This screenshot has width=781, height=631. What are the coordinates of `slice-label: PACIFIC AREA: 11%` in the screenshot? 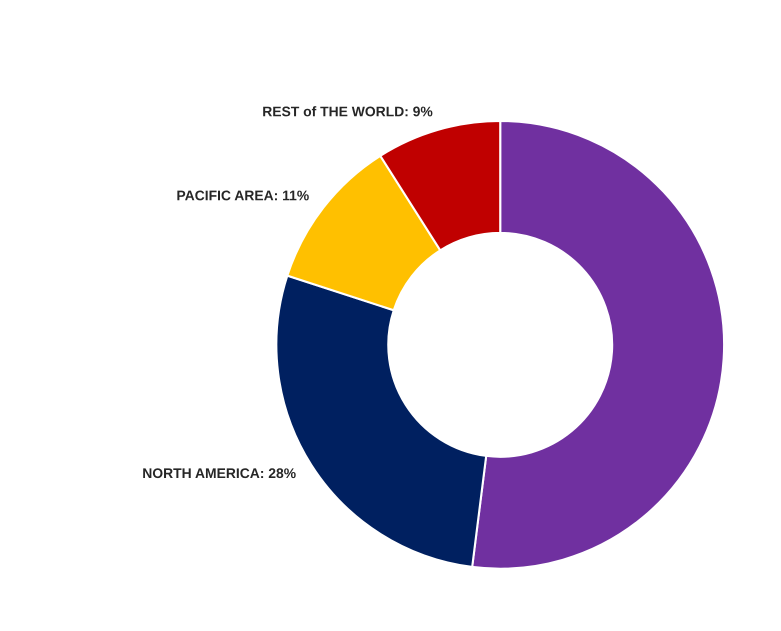 It's located at (243, 195).